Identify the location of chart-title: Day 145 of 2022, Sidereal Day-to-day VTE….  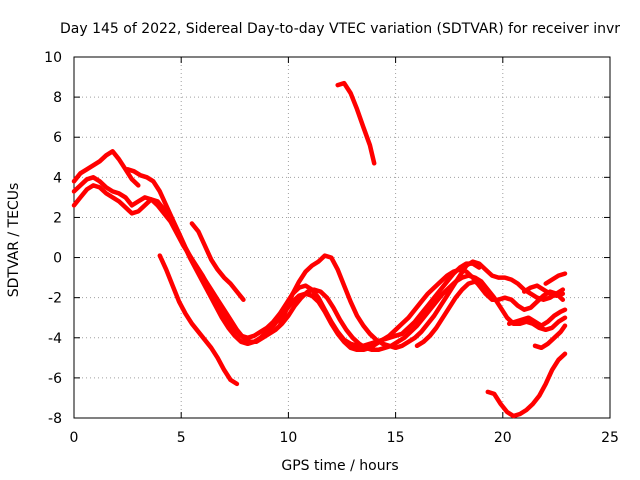
(340, 29).